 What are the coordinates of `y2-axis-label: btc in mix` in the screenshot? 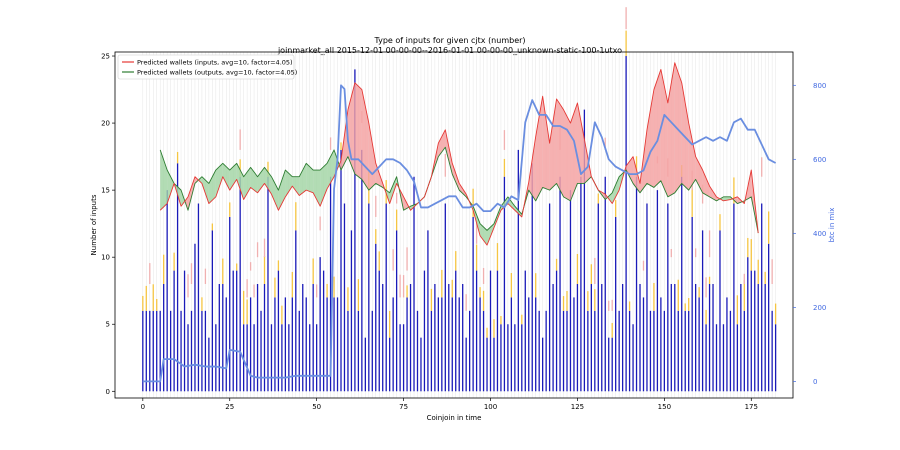 It's located at (832, 225).